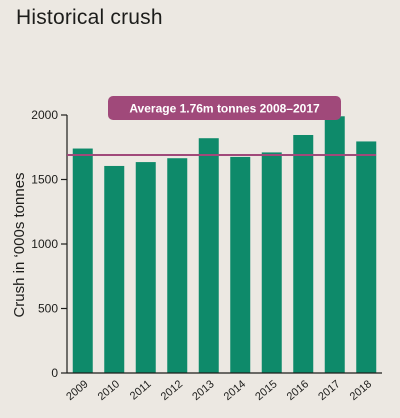  What do you see at coordinates (334, 244) in the screenshot?
I see `bar-2017` at bounding box center [334, 244].